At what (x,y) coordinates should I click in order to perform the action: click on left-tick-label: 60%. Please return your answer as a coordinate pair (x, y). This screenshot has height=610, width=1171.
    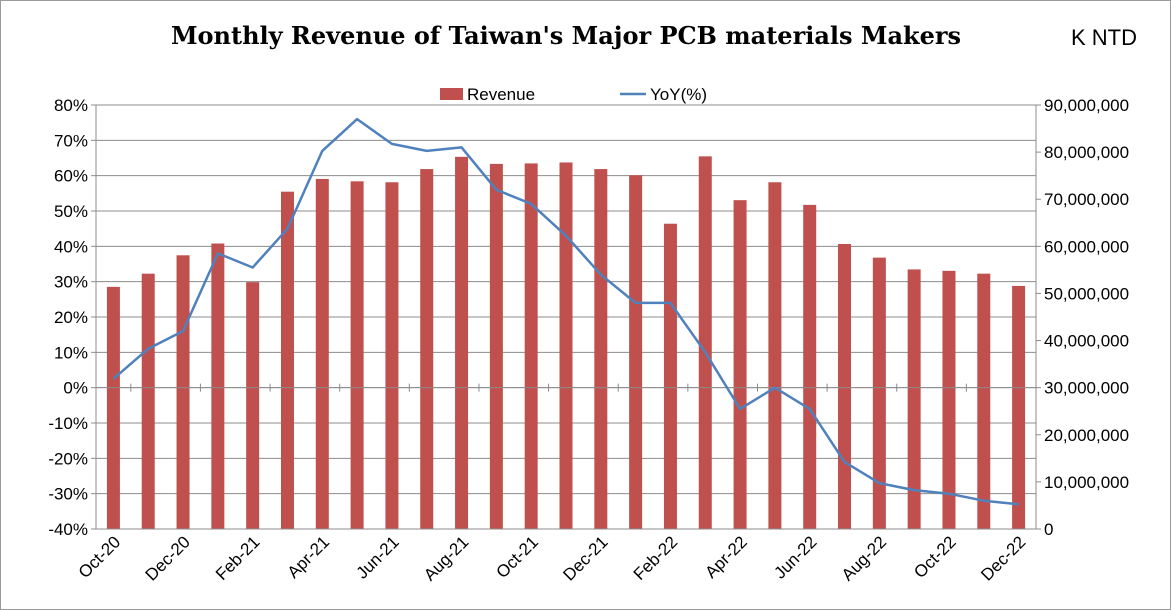
    Looking at the image, I should click on (71, 176).